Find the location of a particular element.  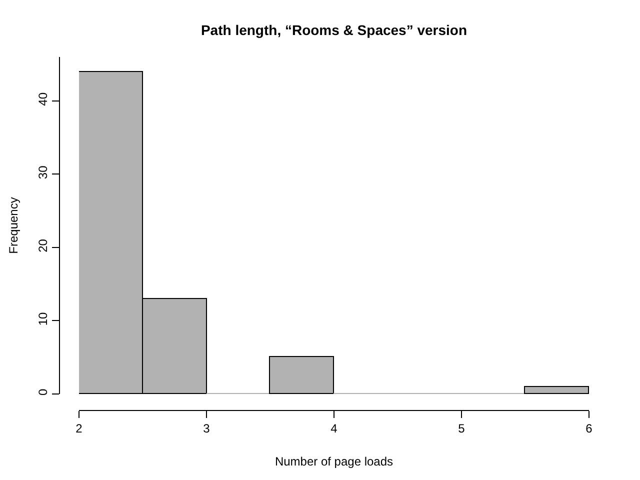

x-tick-label: 3 is located at coordinates (206, 428).